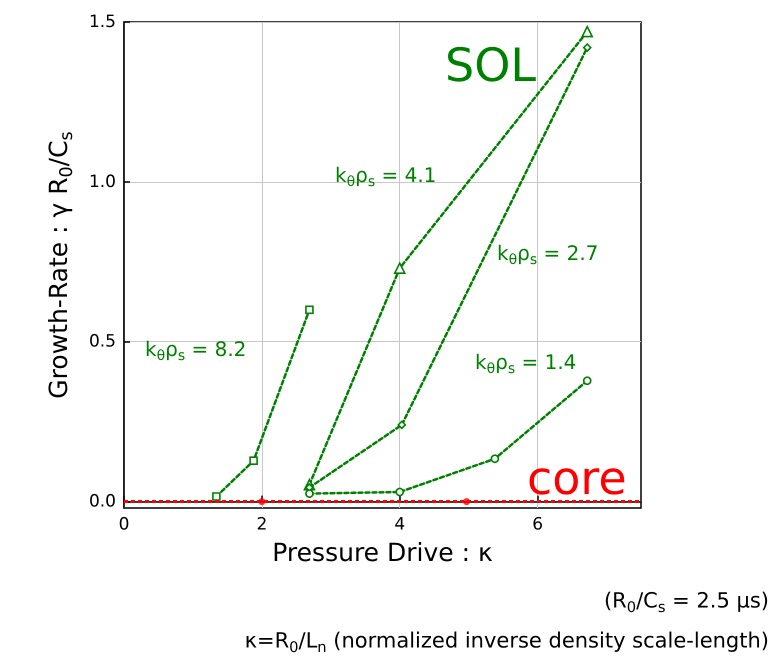  Describe the element at coordinates (382, 552) in the screenshot. I see `x-axis-title: Pressure Drive : κ` at that location.